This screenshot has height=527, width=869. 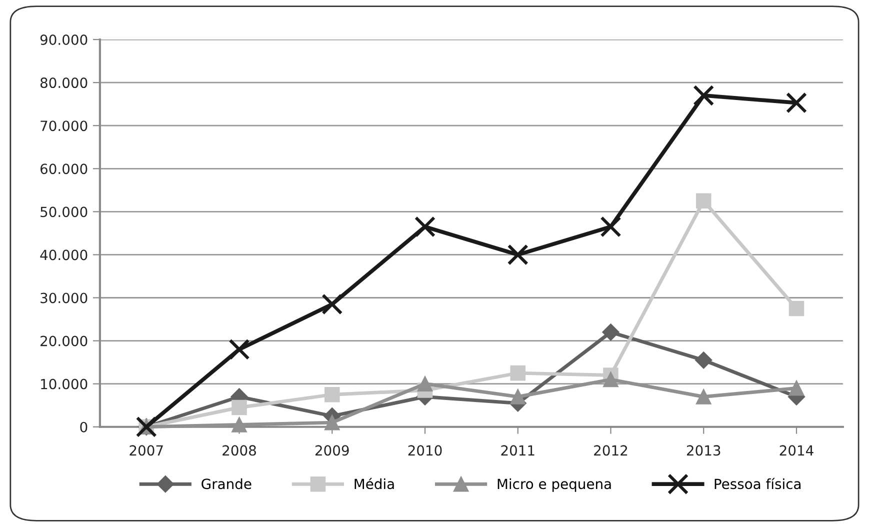 What do you see at coordinates (64, 341) in the screenshot?
I see `y-tick-label: 20.000` at bounding box center [64, 341].